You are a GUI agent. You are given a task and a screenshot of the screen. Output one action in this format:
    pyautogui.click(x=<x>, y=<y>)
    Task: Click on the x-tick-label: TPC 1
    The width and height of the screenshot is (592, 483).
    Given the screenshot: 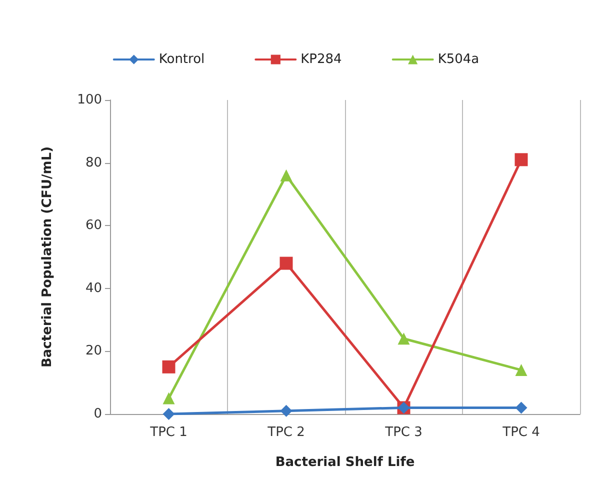 What is the action you would take?
    pyautogui.click(x=168, y=432)
    